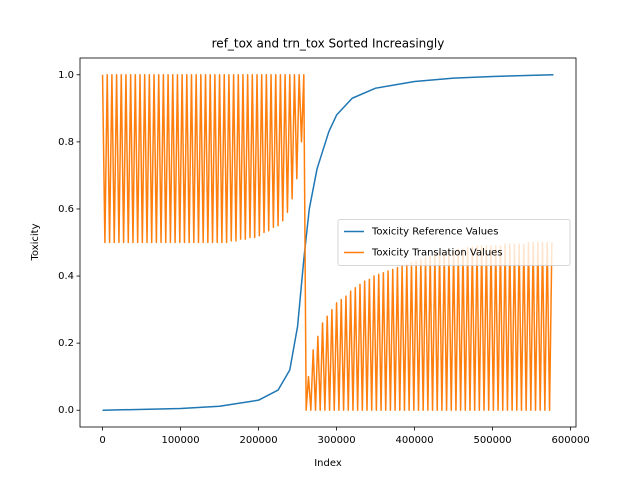 The width and height of the screenshot is (640, 480). Describe the element at coordinates (571, 440) in the screenshot. I see `x-tick-label: 600000` at that location.